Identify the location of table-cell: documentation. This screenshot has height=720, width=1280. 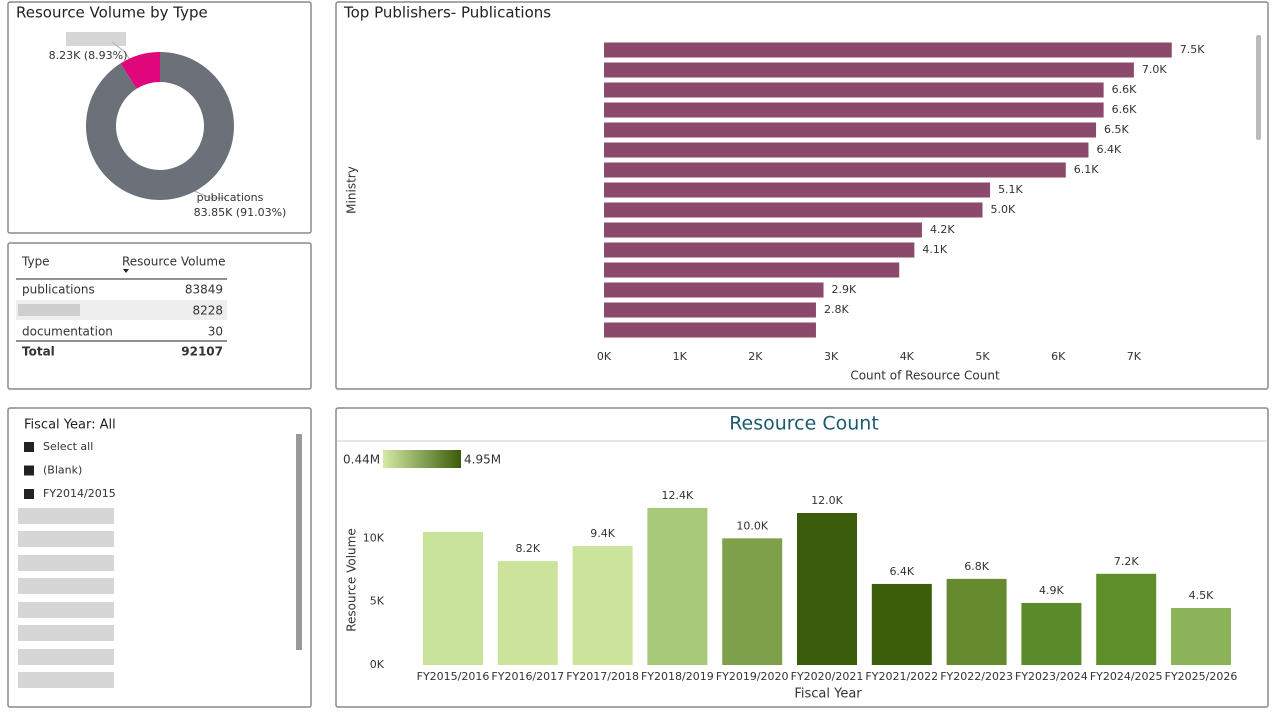
(67, 332).